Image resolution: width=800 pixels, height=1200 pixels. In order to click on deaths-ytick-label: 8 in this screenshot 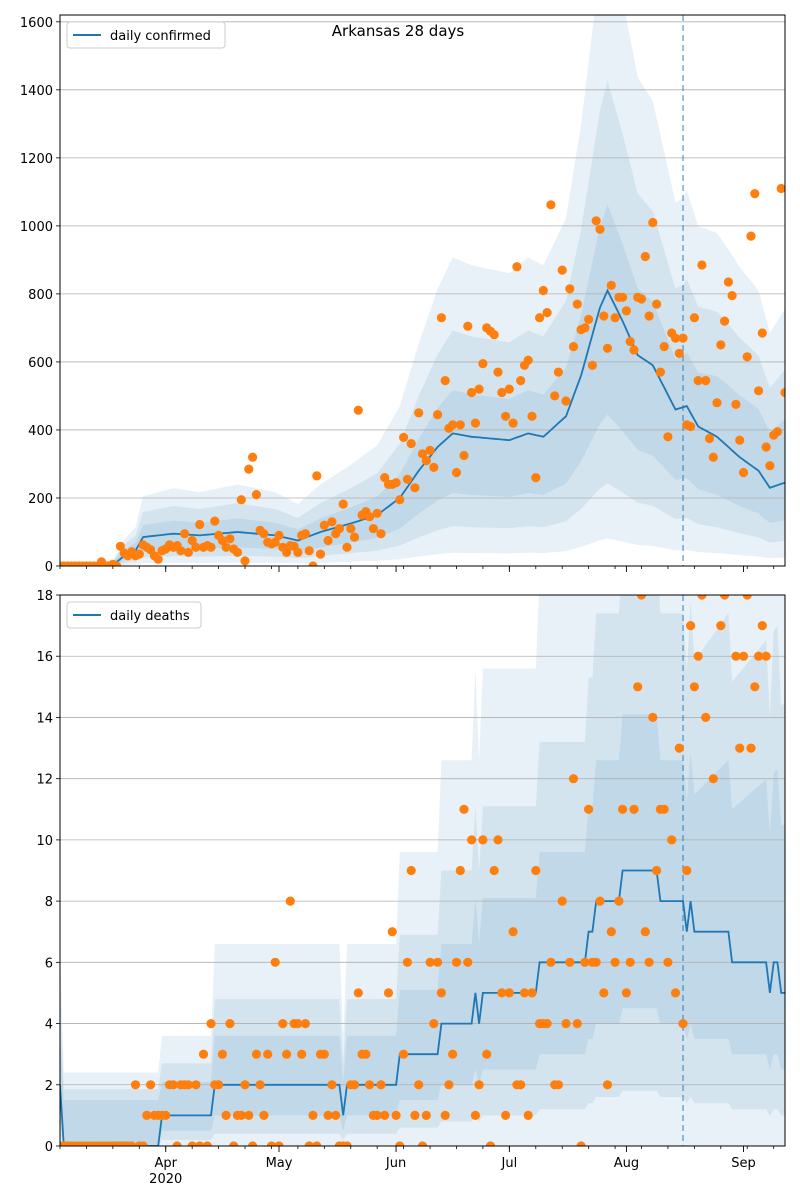, I will do `click(49, 902)`.